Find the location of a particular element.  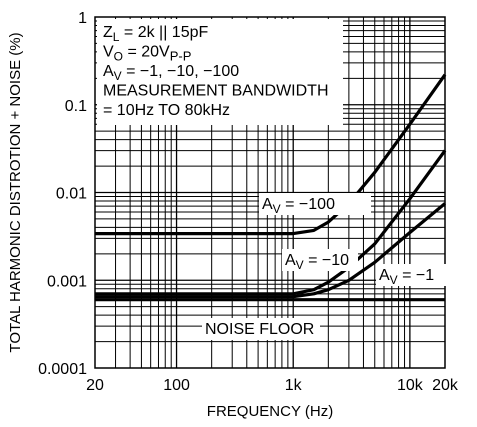

curve-label: AV = −10 is located at coordinates (317, 262).